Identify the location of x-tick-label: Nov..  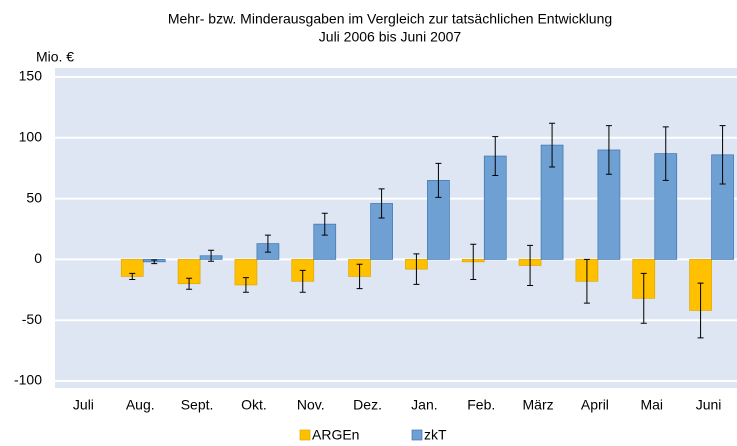
(311, 405).